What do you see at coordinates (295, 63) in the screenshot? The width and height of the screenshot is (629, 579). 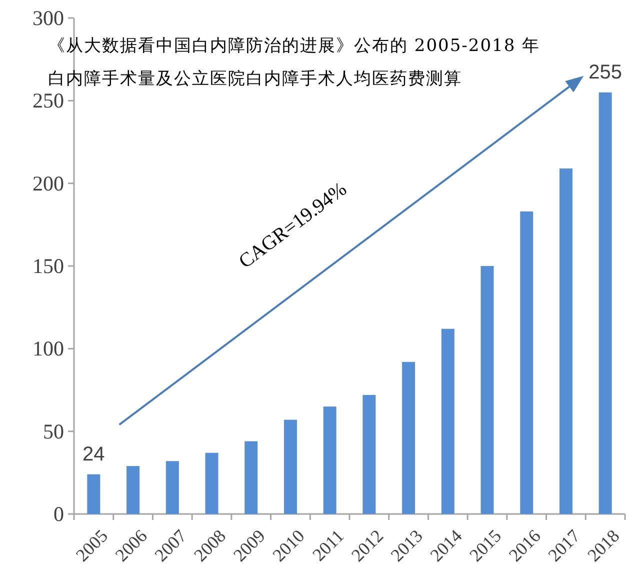 I see `text: 《从大数据看中国白内障防治的进展》公布的 2005-2018 年白内障手术量及公立医院白内障手术人均医药费测算` at bounding box center [295, 63].